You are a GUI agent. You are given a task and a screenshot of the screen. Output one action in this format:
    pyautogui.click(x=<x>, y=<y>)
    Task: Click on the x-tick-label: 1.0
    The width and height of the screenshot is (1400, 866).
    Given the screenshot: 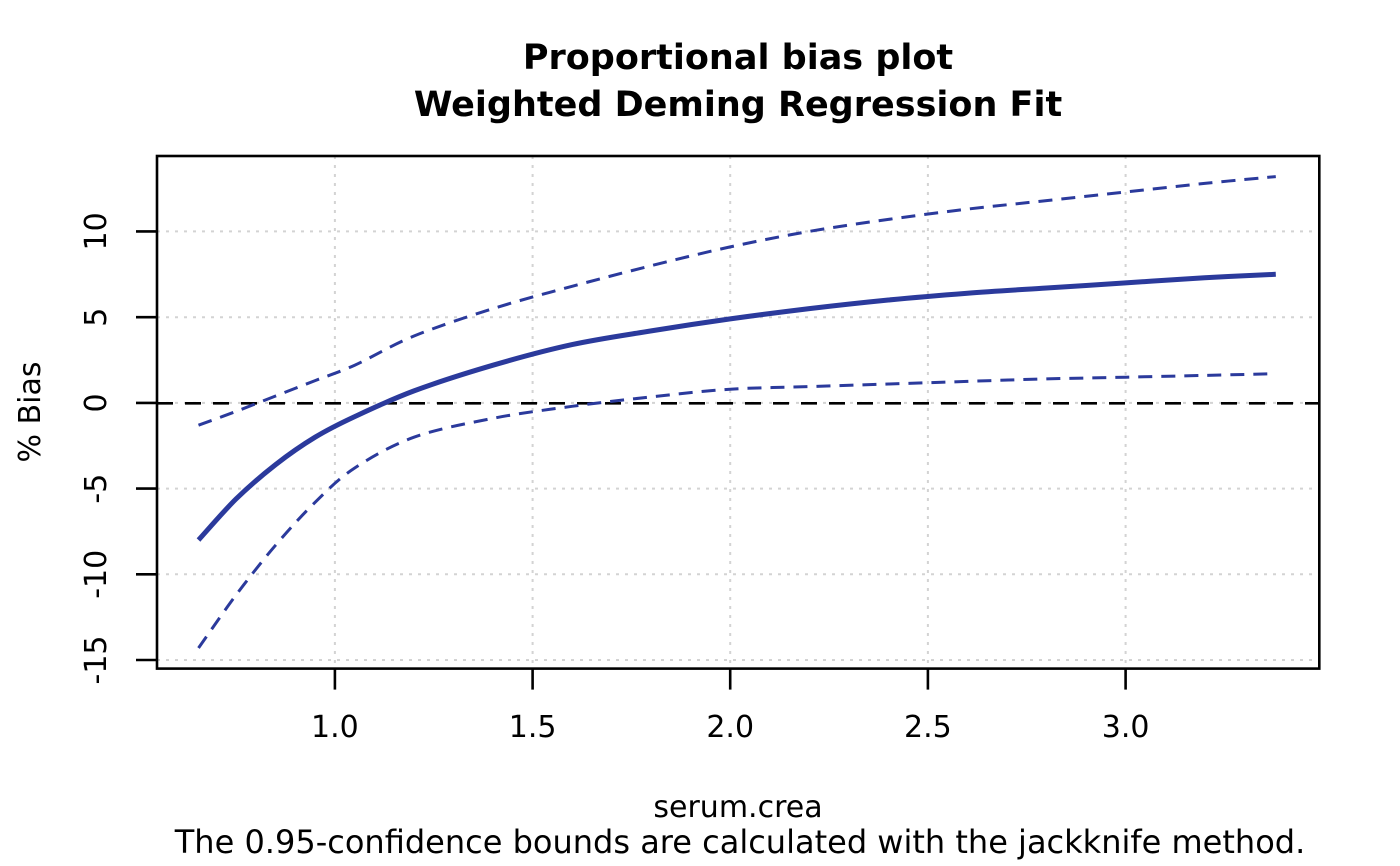 What is the action you would take?
    pyautogui.click(x=335, y=727)
    